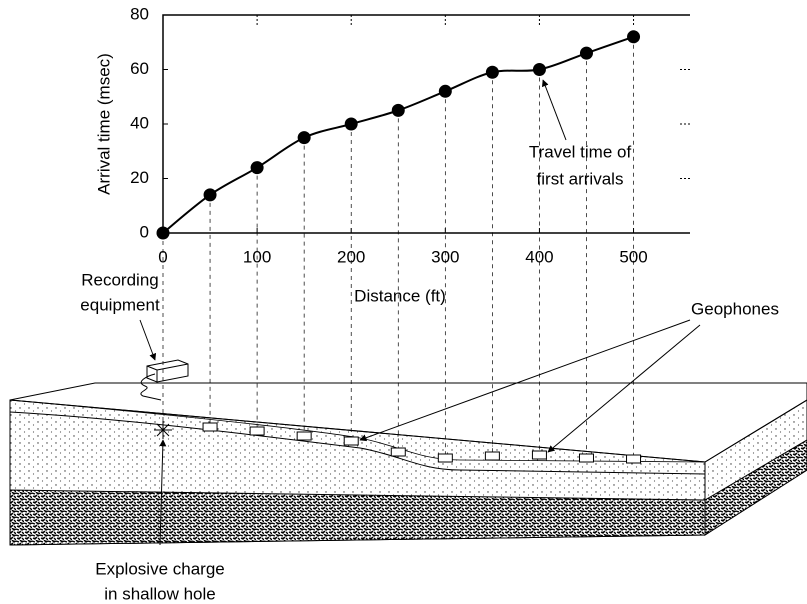 This screenshot has width=807, height=604. What do you see at coordinates (160, 593) in the screenshot?
I see `label: in shallow hole` at bounding box center [160, 593].